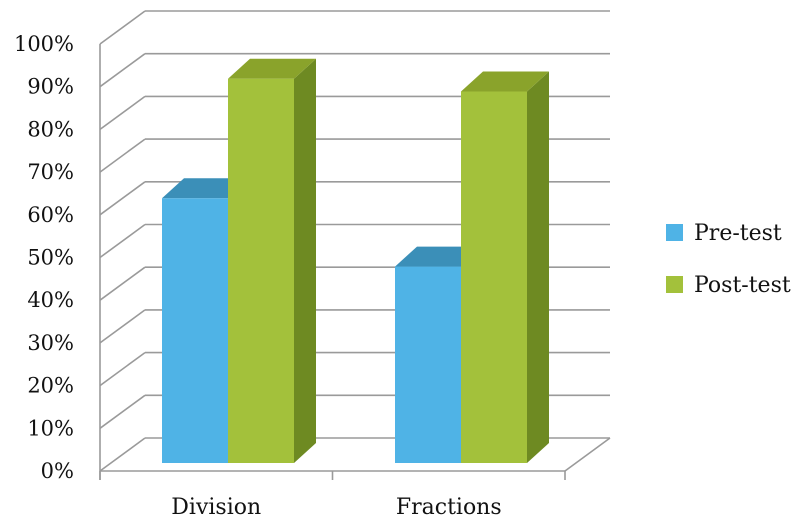 This screenshot has width=807, height=521. I want to click on x-axis-category-labels: Division Fractions, so click(336, 507).